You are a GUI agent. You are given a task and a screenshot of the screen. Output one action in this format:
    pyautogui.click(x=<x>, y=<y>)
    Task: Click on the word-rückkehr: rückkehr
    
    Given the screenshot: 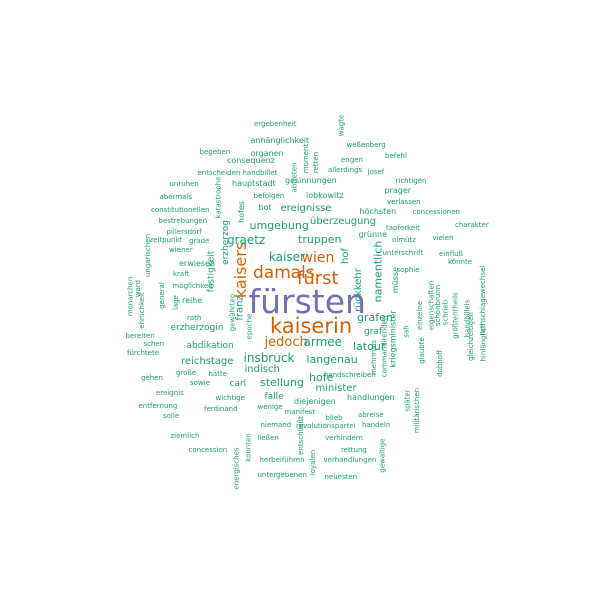 What is the action you would take?
    pyautogui.click(x=358, y=290)
    